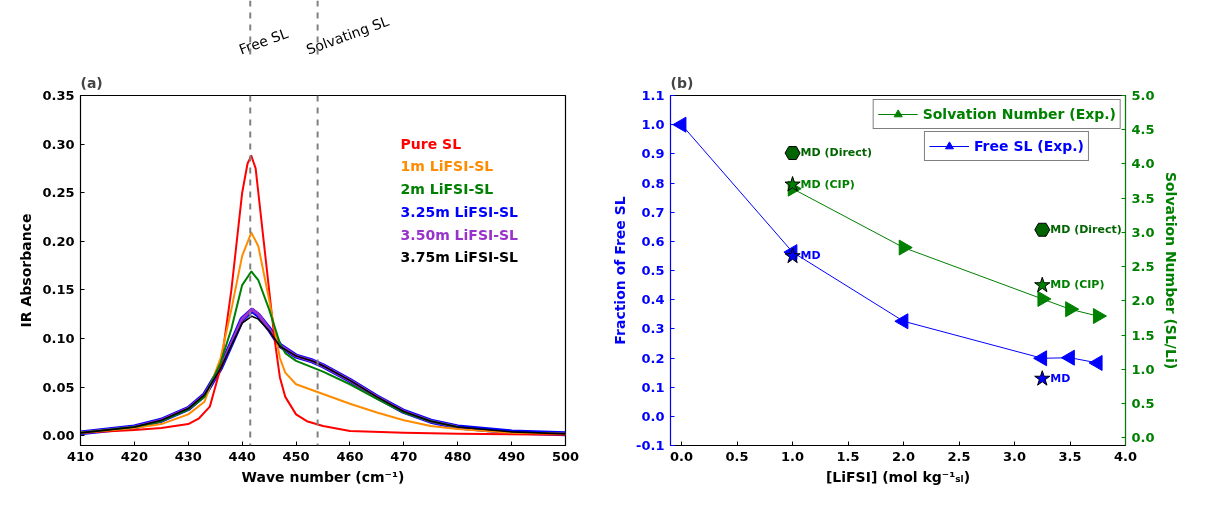  Describe the element at coordinates (459, 234) in the screenshot. I see `text: 3.50m LiFSI-SL` at that location.